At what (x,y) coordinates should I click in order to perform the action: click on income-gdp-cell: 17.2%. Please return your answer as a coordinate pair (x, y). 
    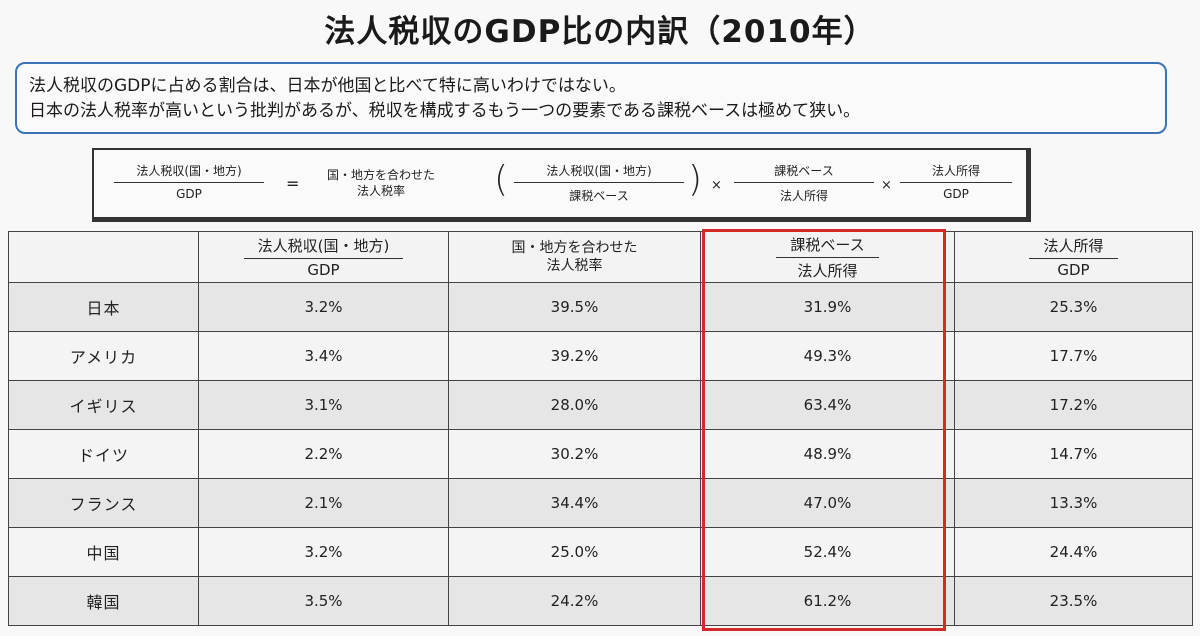
    Looking at the image, I should click on (1073, 405).